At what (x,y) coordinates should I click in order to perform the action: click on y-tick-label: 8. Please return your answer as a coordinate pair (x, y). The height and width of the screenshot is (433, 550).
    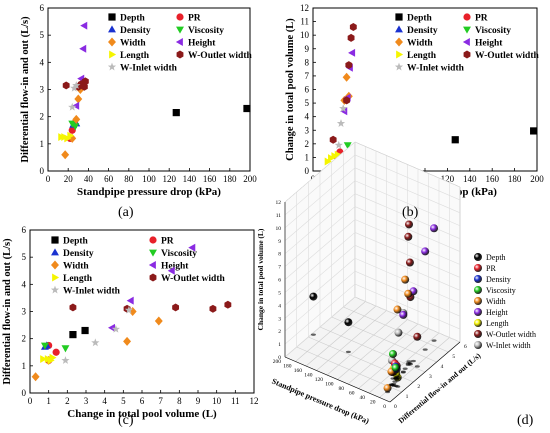
    Looking at the image, I should click on (307, 62).